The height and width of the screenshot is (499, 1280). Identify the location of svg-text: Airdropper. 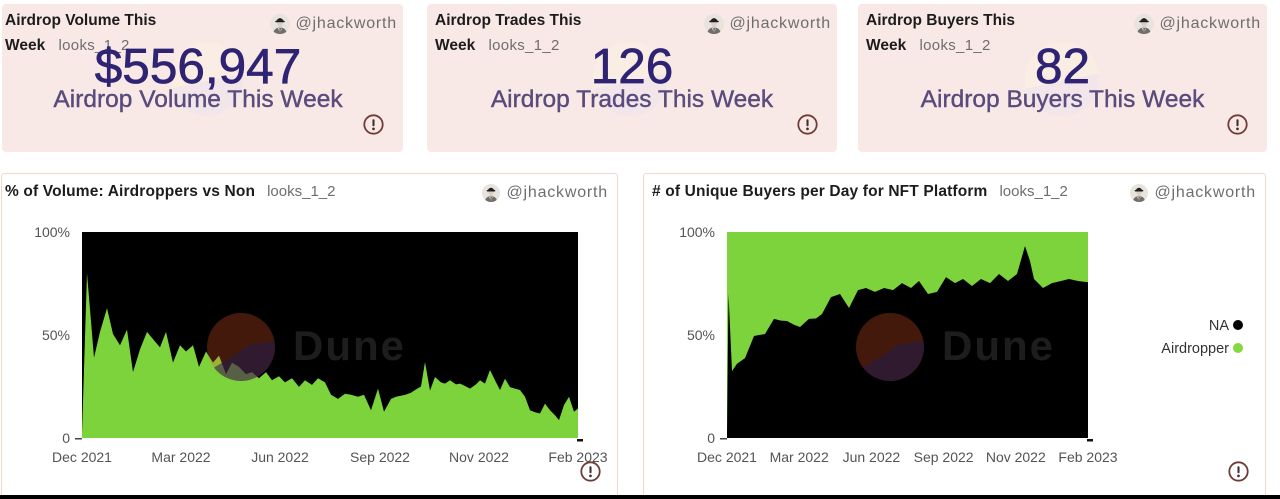
(1195, 349).